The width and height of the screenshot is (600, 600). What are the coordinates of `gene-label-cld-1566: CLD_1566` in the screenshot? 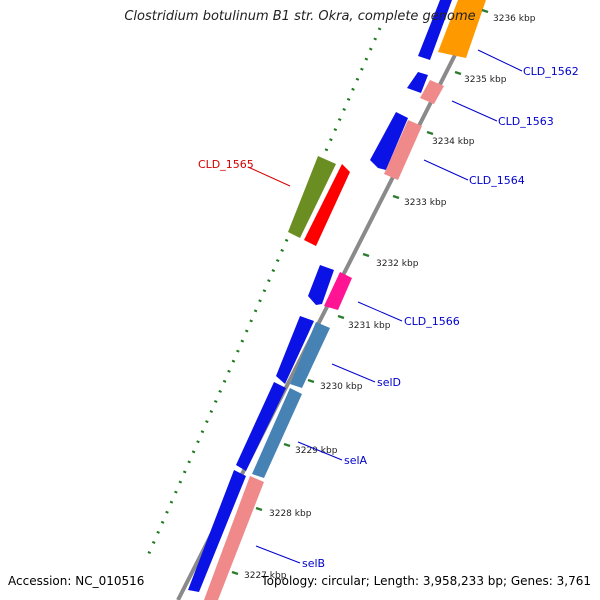 It's located at (432, 321).